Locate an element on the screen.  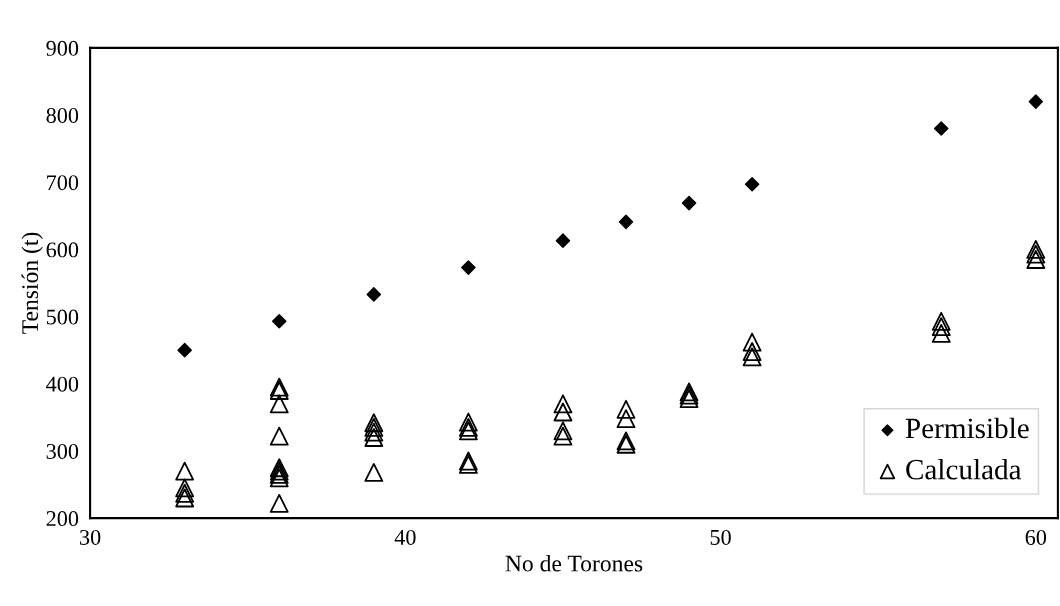
legend-label: Permisible is located at coordinates (967, 428).